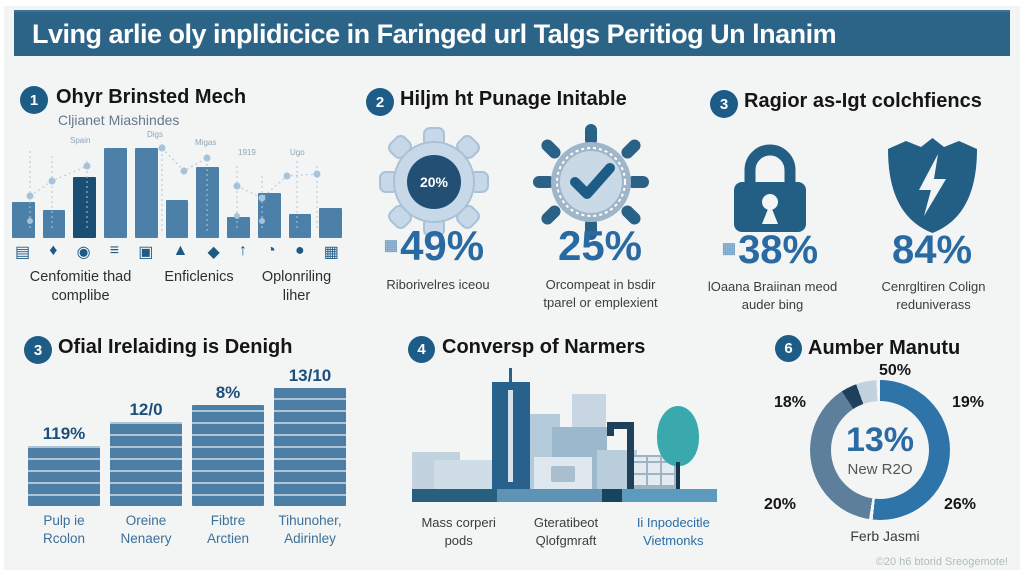  I want to click on mini-icon: ▤, so click(23, 252).